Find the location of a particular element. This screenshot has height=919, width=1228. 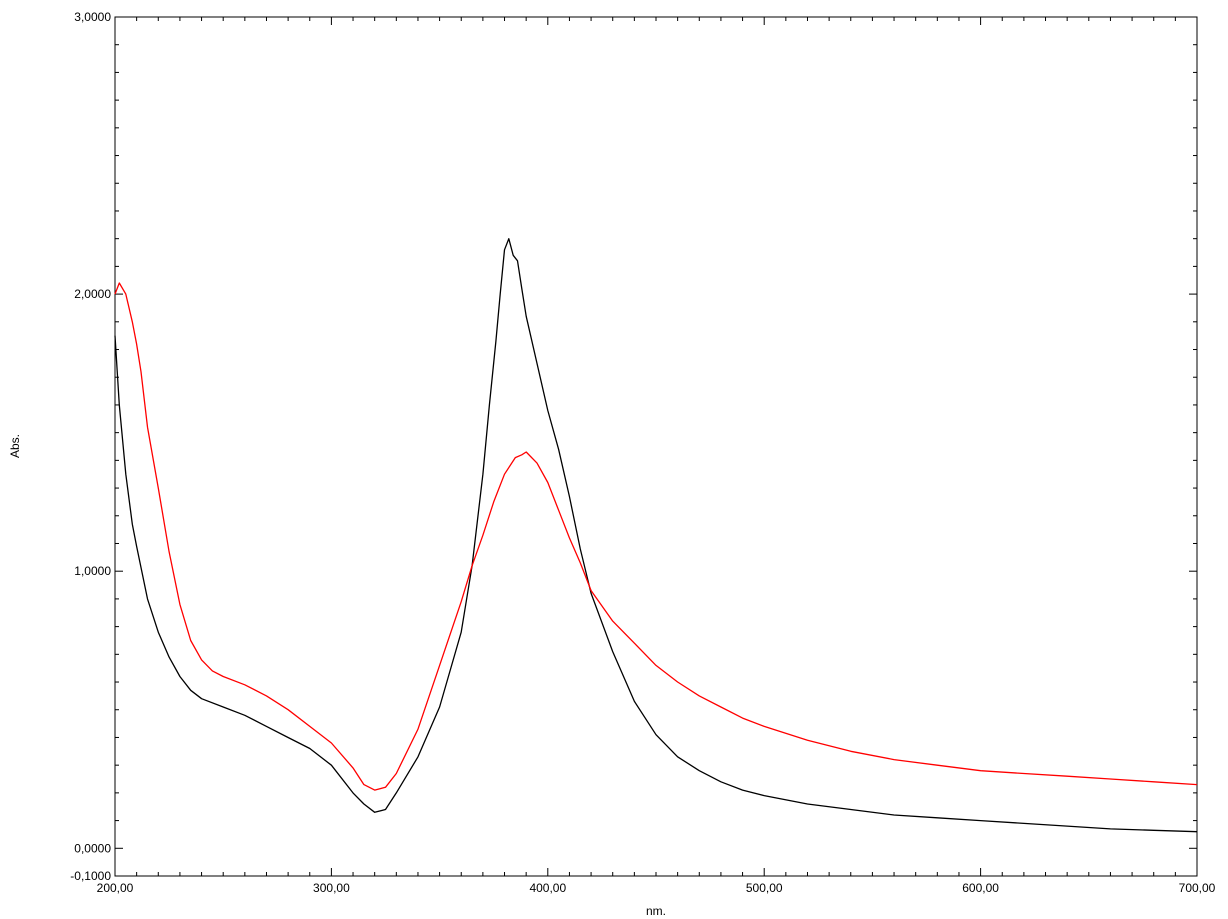

y-tick-label: 3,0000 is located at coordinates (92, 17).